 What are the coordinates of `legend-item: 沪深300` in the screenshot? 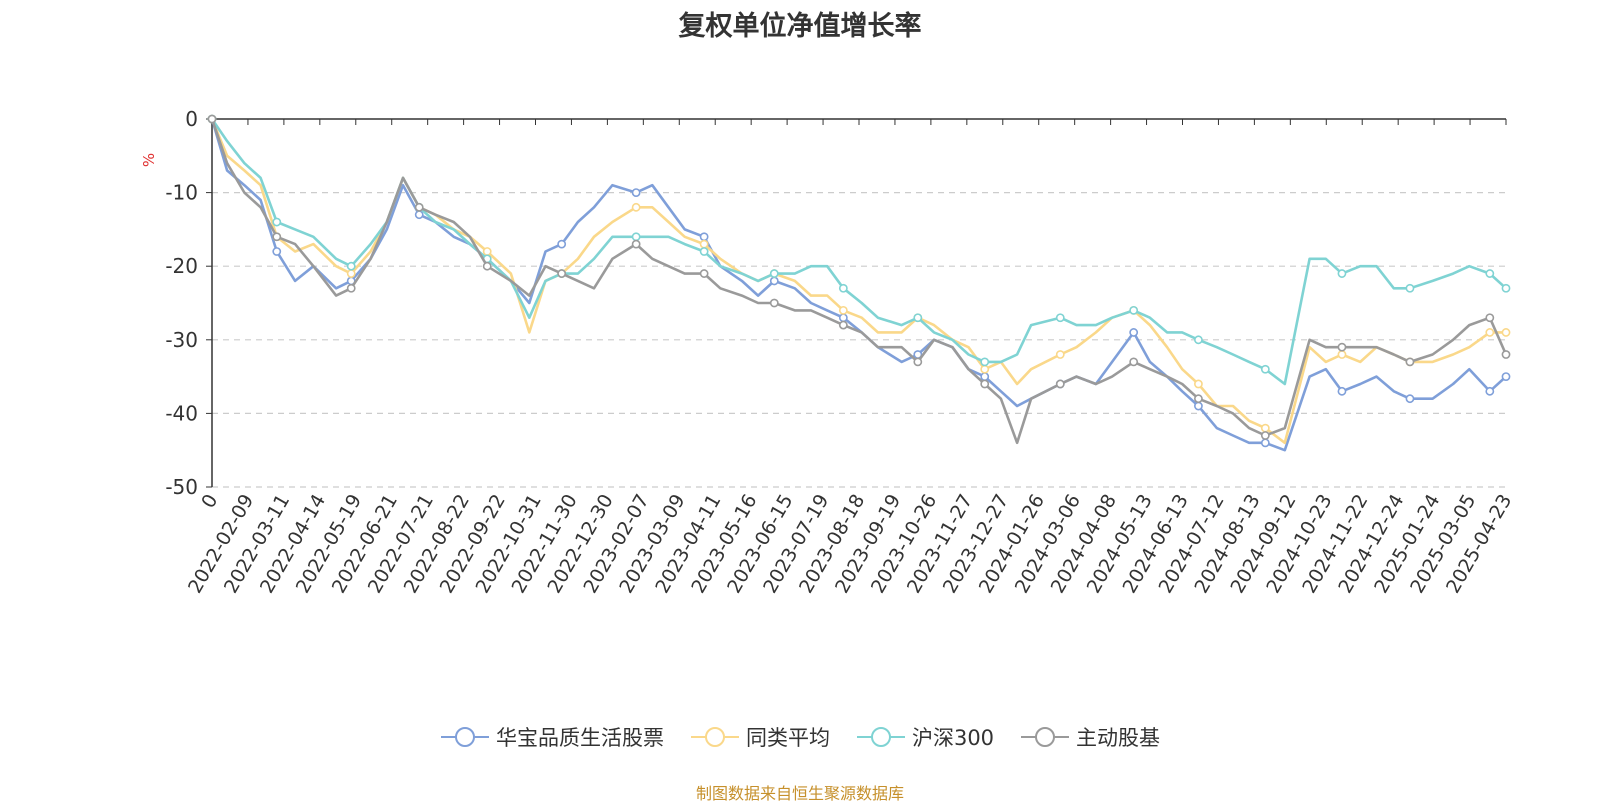 It's located at (925, 737).